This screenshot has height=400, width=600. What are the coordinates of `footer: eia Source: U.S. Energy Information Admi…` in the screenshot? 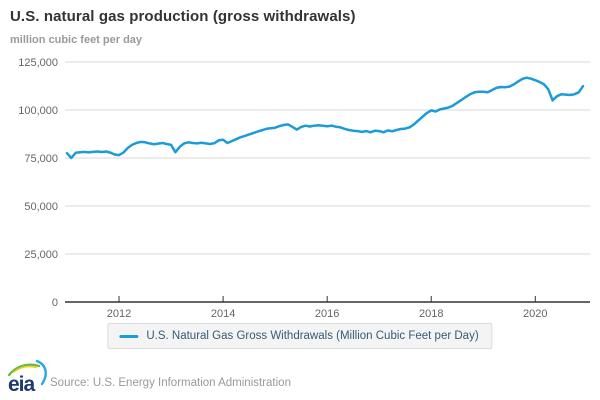 It's located at (300, 378).